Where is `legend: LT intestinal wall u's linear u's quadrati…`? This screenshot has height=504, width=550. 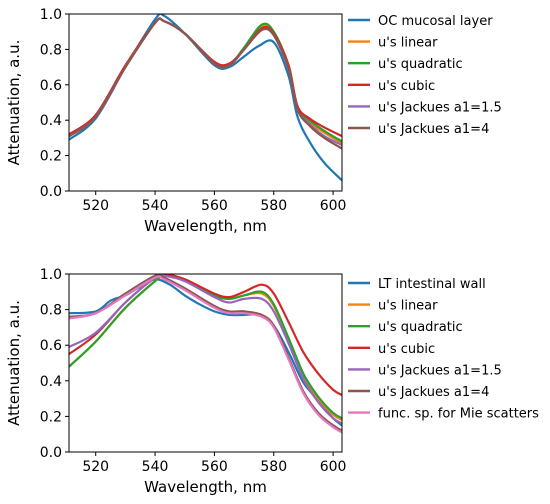
legend: LT intestinal wall u's linear u's quadrati… is located at coordinates (443, 349).